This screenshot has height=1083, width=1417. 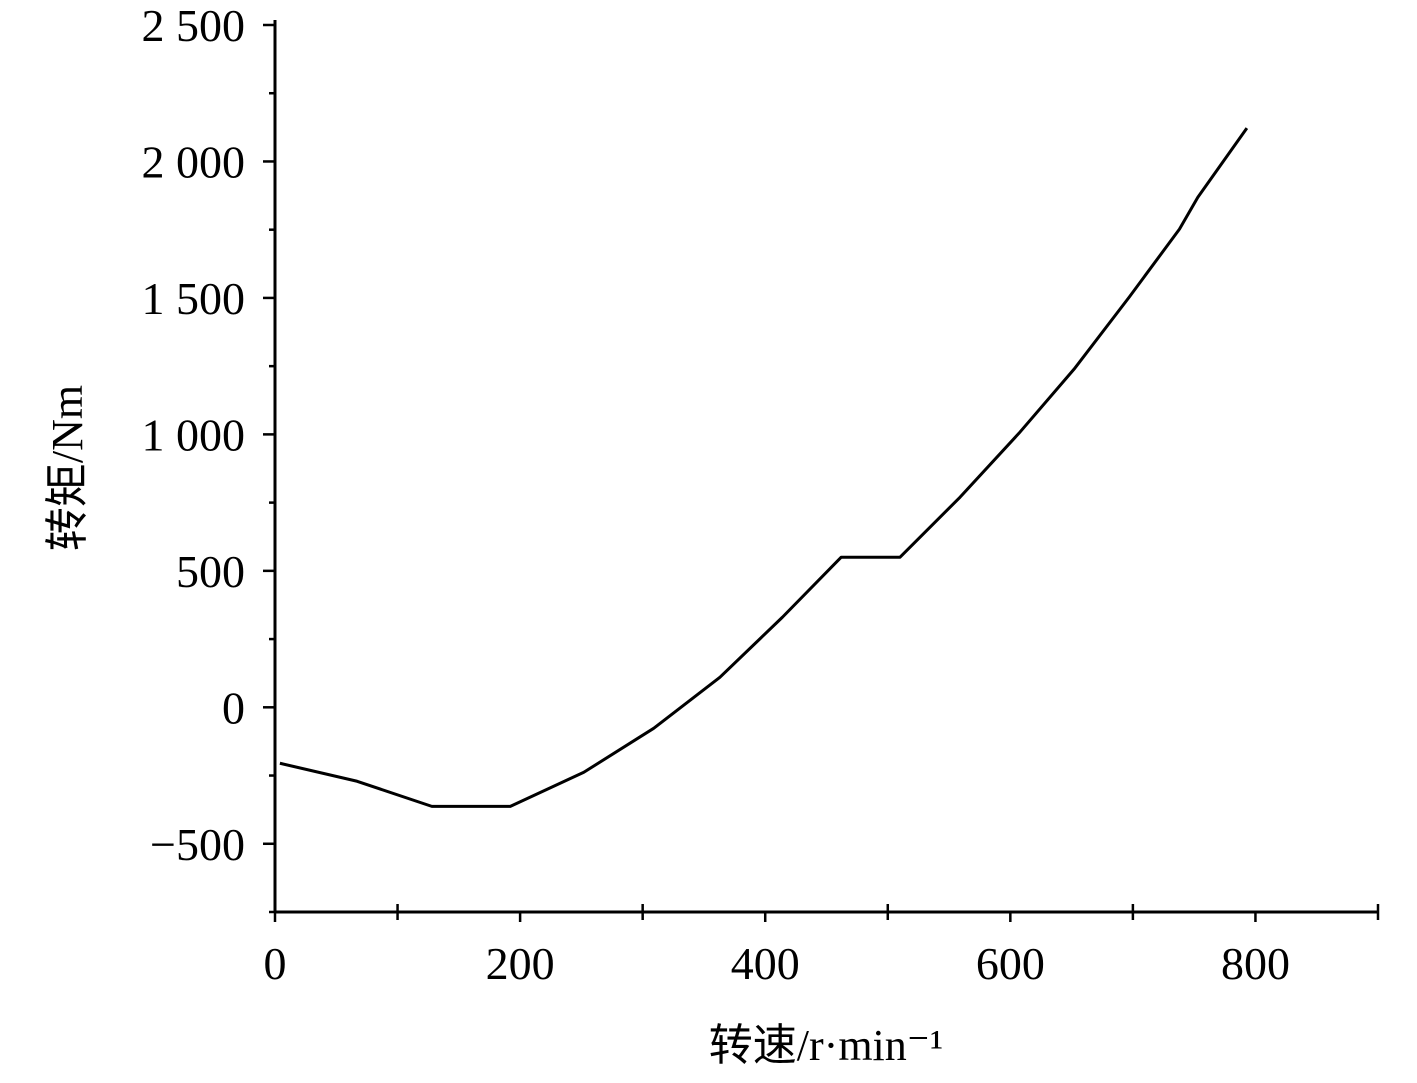 I want to click on x-axis-label: 转速/r·min⁻¹, so click(x=826, y=1045).